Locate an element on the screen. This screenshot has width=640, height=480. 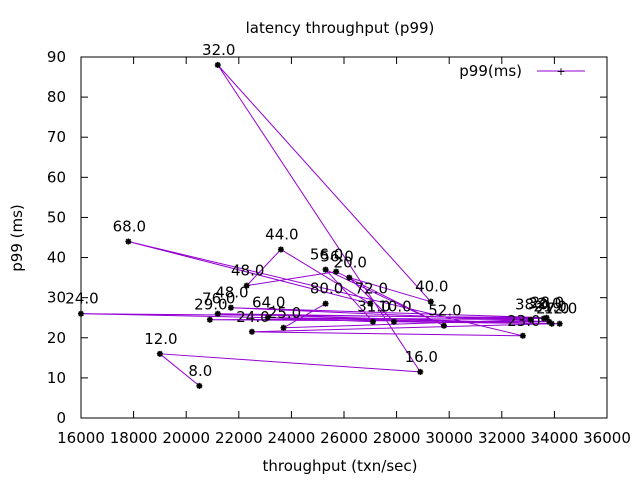
data-label: 20.0 is located at coordinates (350, 263).